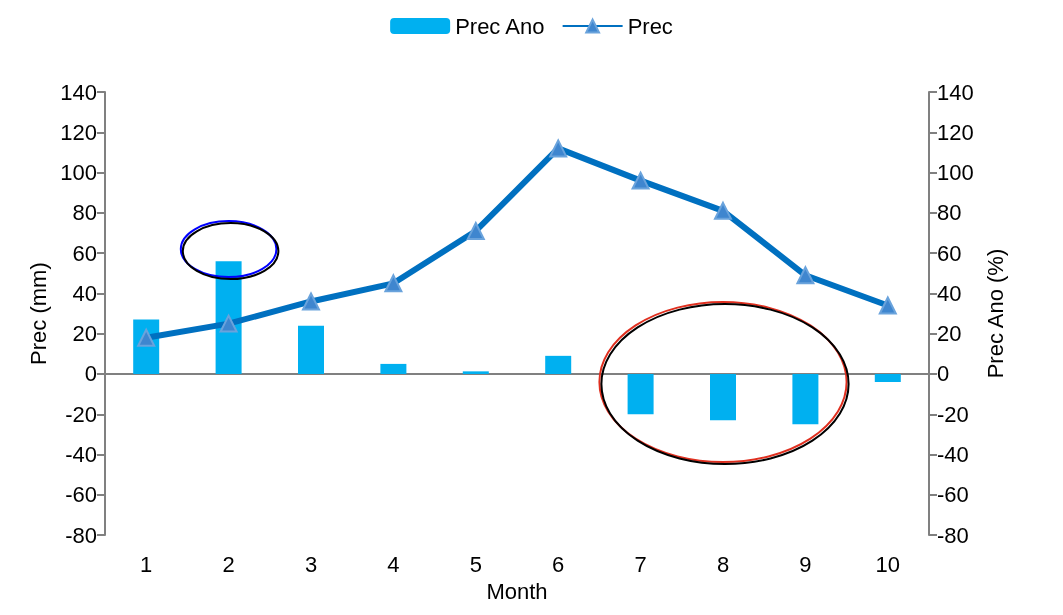  I want to click on y2-axis-title: Prec Ano (%), so click(996, 313).